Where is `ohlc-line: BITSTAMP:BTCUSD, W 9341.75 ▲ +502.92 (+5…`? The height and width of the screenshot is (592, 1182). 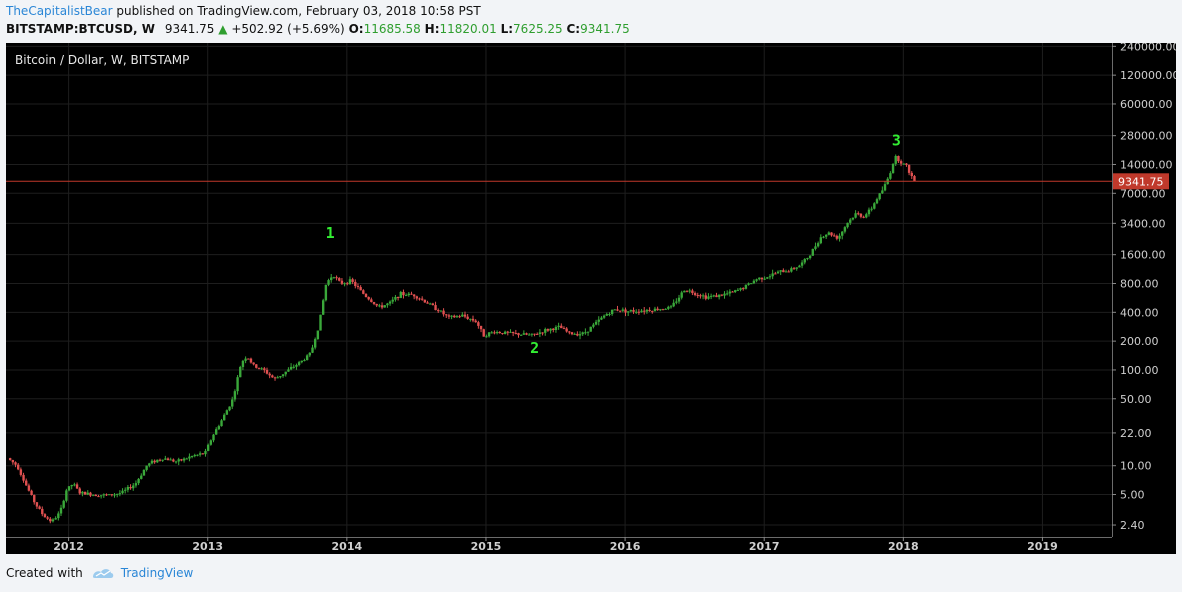
ohlc-line: BITSTAMP:BTCUSD, W 9341.75 ▲ +502.92 (+5… is located at coordinates (318, 29).